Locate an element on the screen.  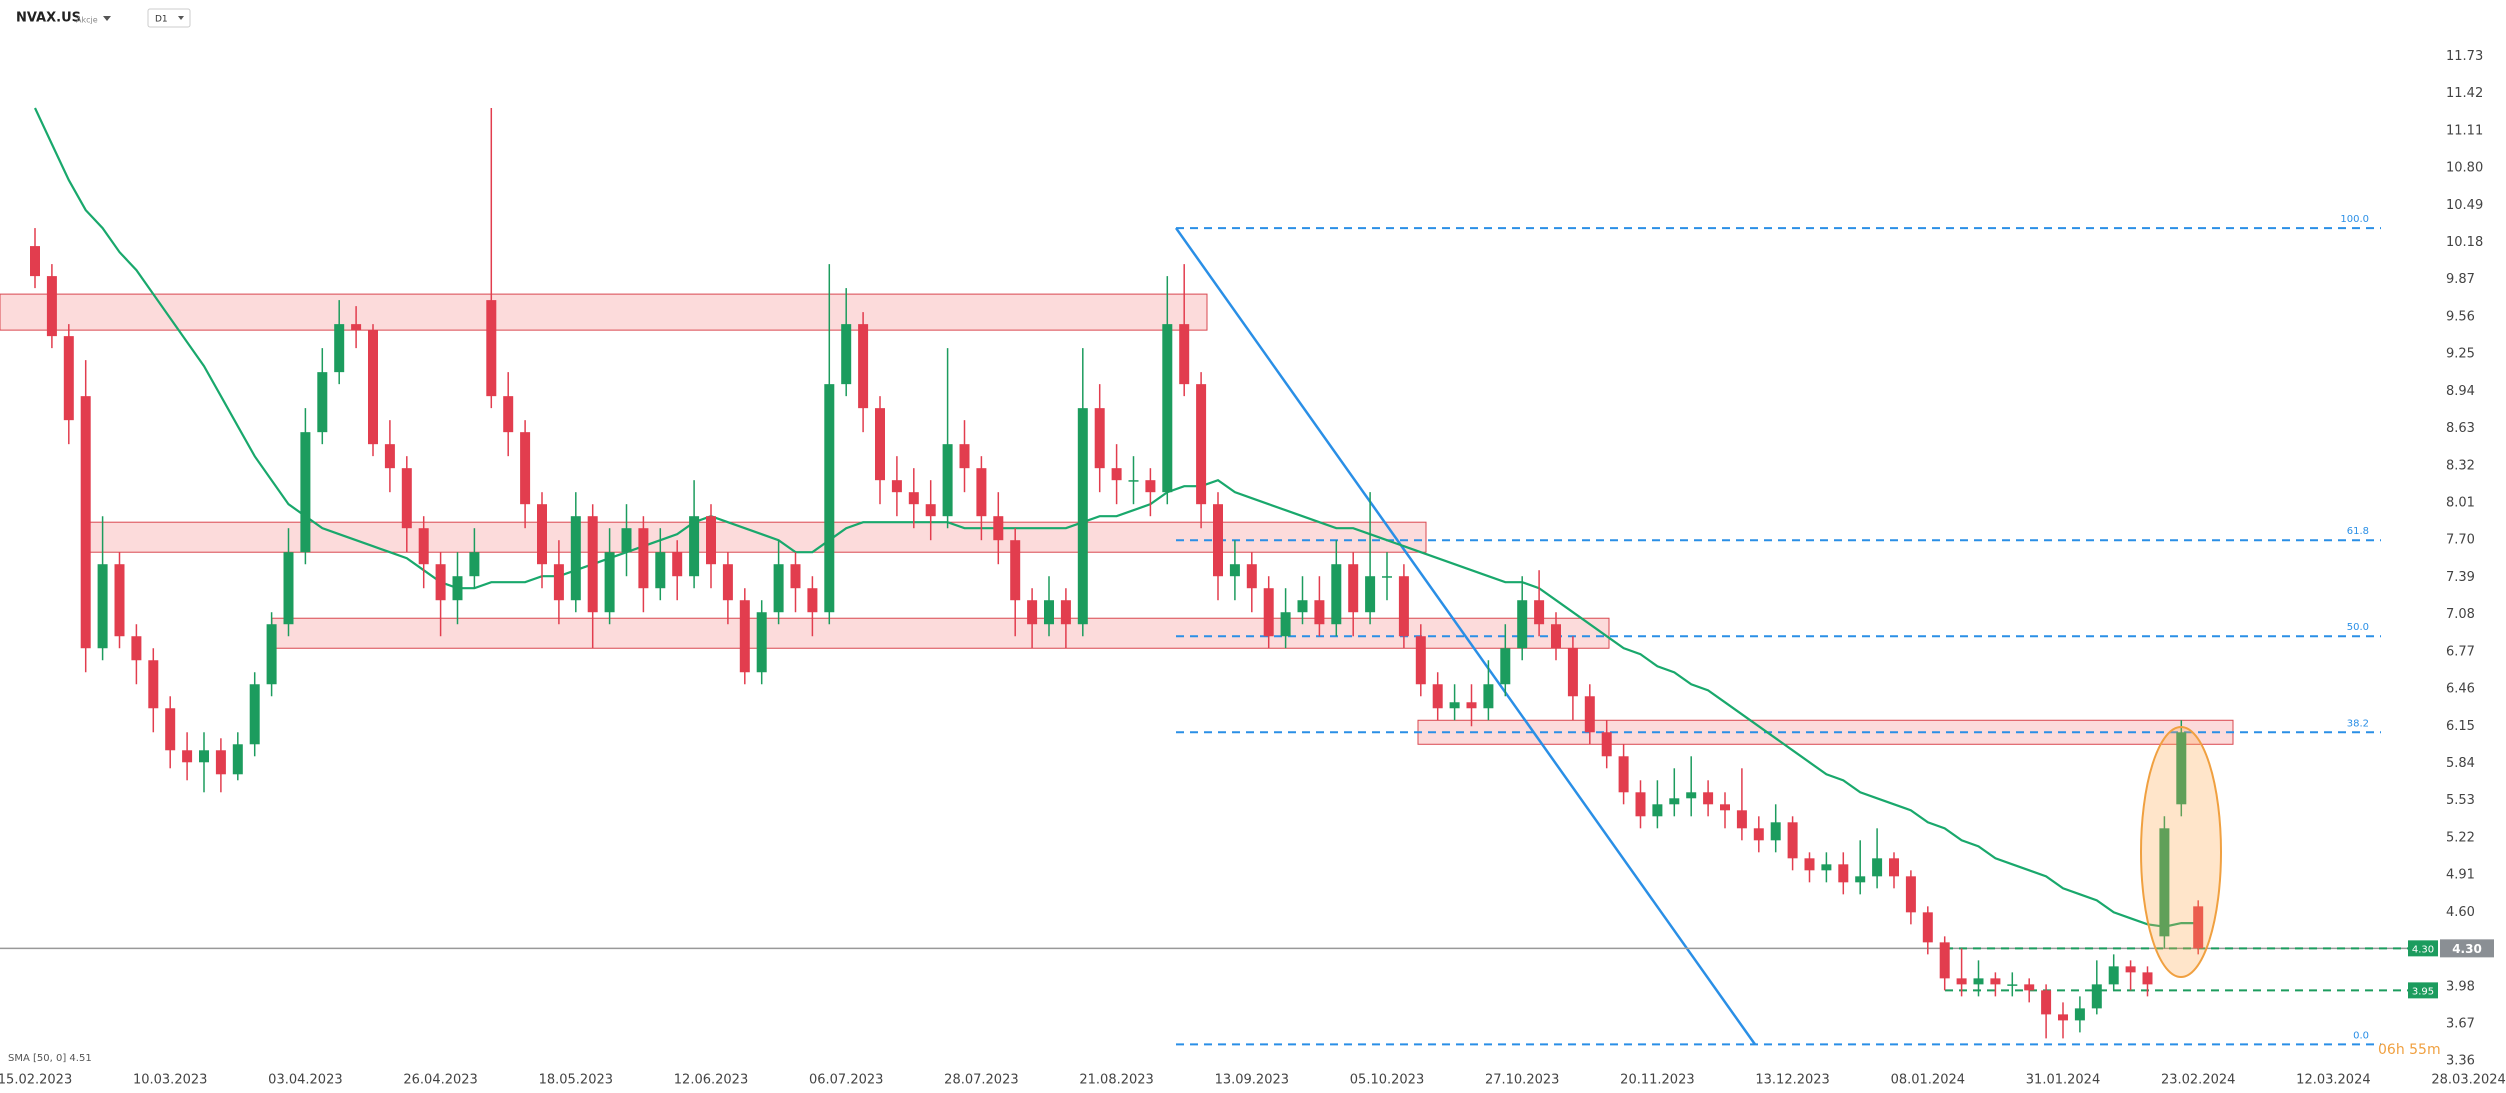
y-tick-label: 7.08 is located at coordinates (2460, 614).